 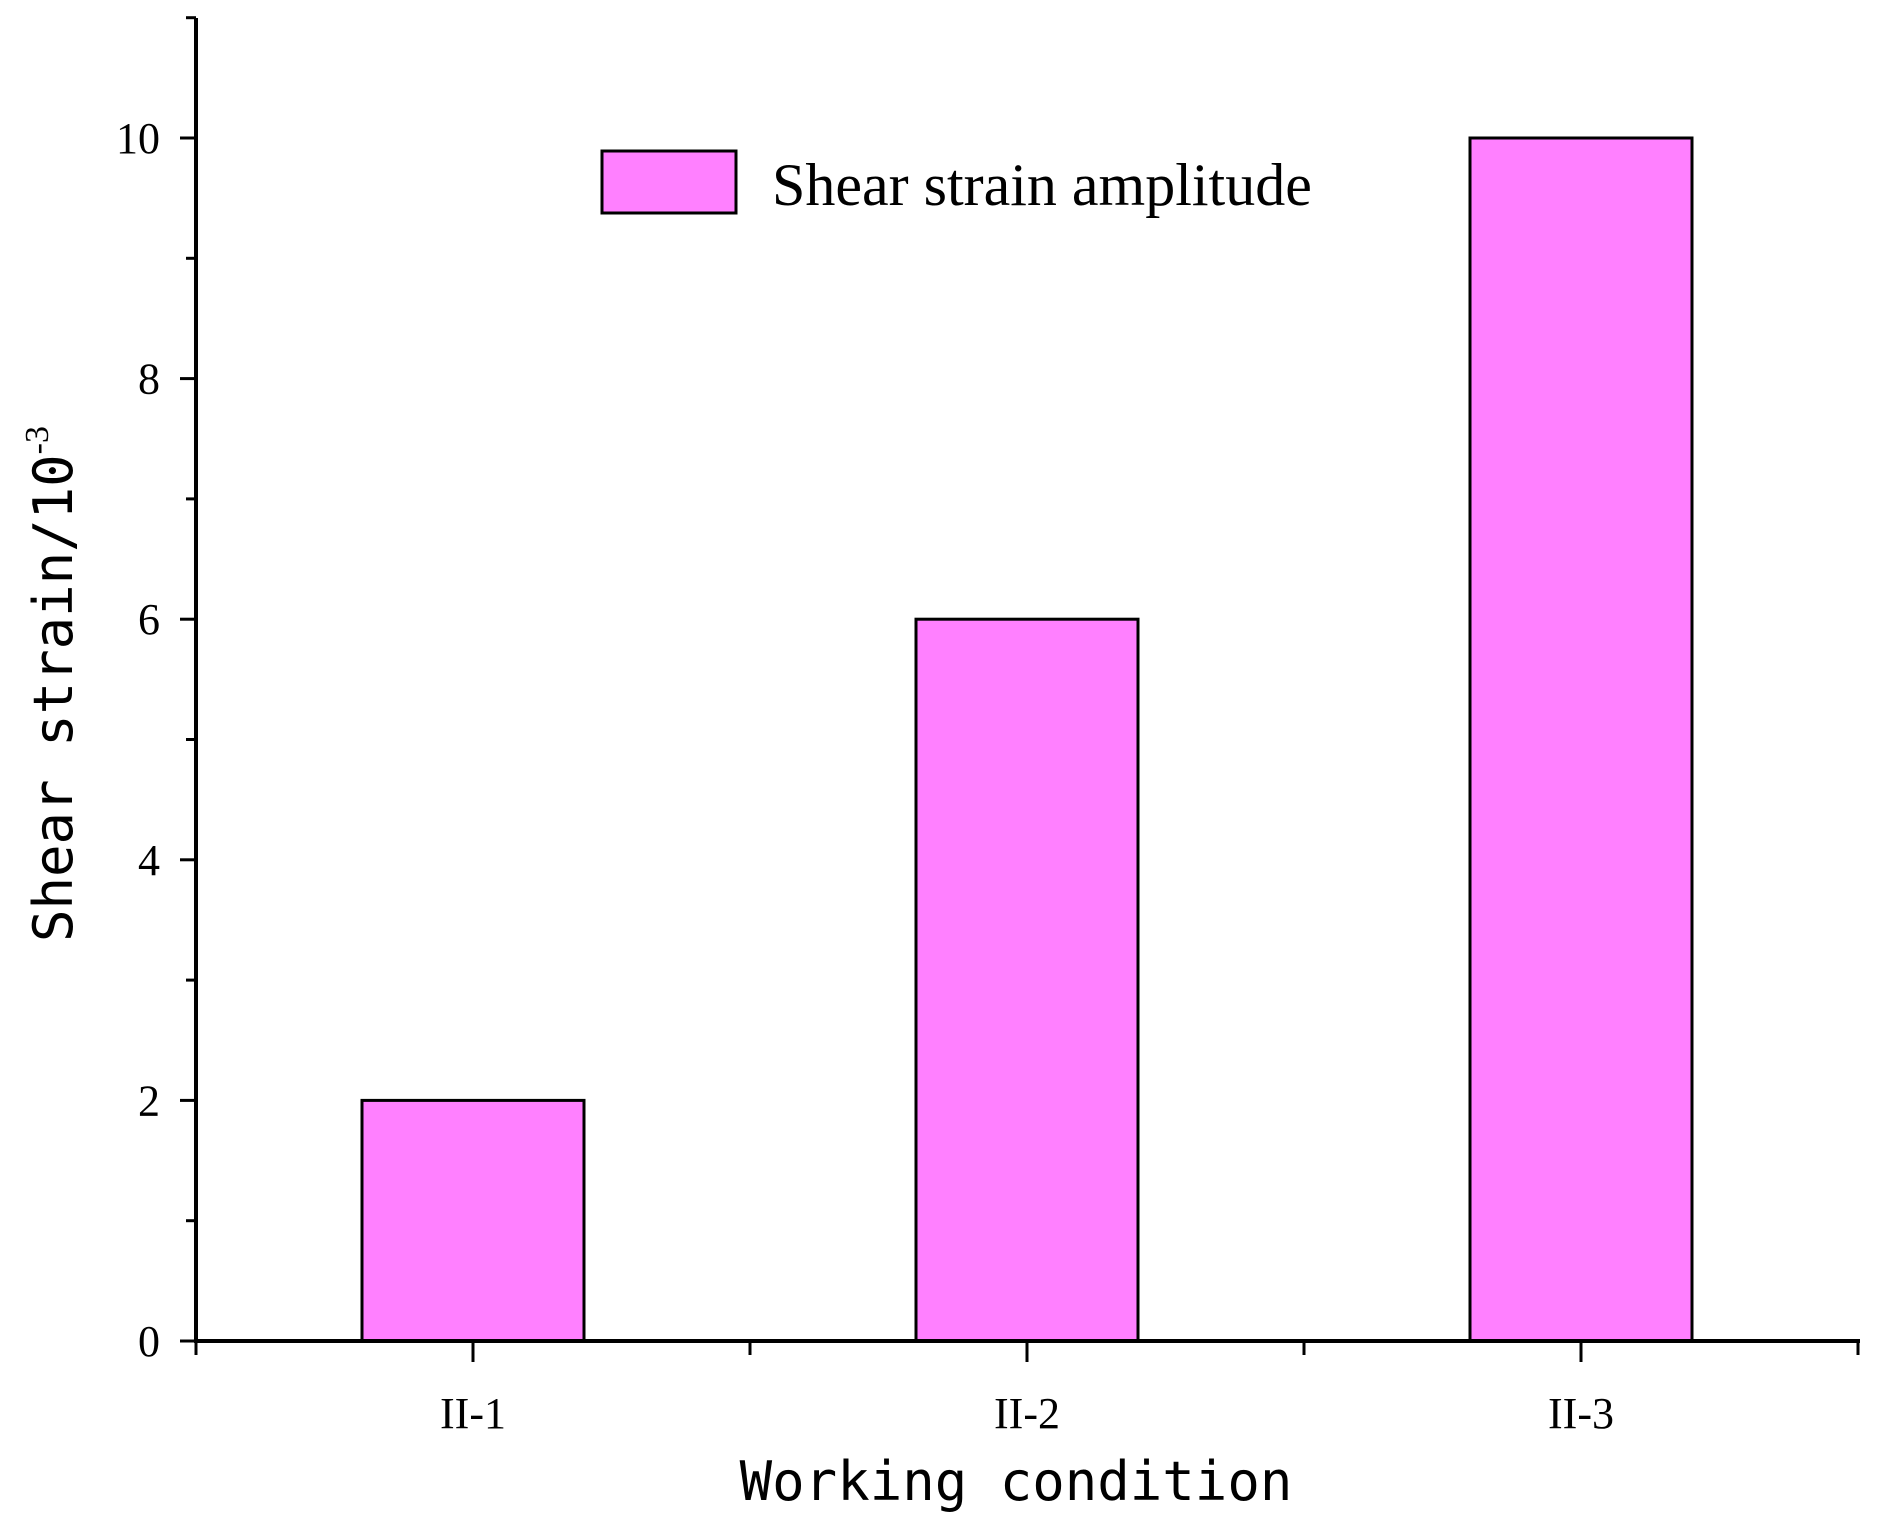 What do you see at coordinates (149, 860) in the screenshot?
I see `y-tick-label: 4` at bounding box center [149, 860].